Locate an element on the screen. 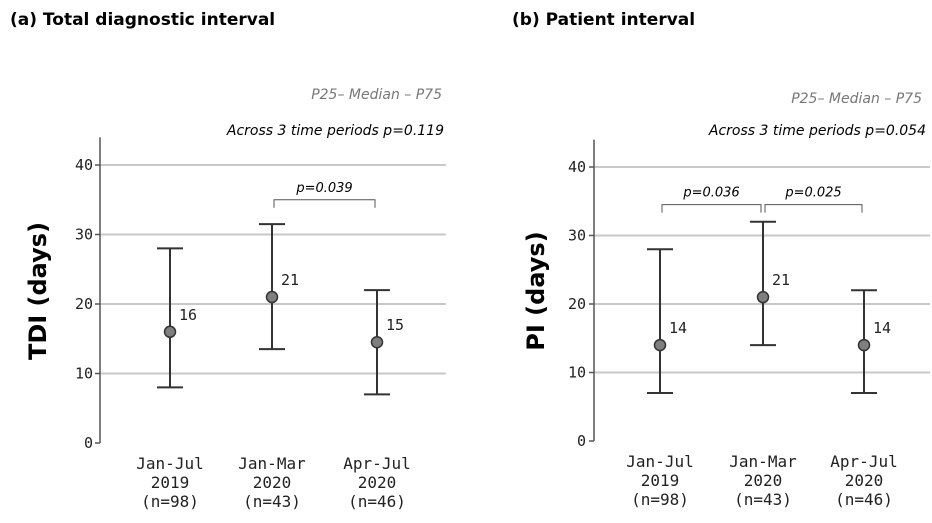 The image size is (932, 523). panel-b-median-label: 21 is located at coordinates (781, 280).